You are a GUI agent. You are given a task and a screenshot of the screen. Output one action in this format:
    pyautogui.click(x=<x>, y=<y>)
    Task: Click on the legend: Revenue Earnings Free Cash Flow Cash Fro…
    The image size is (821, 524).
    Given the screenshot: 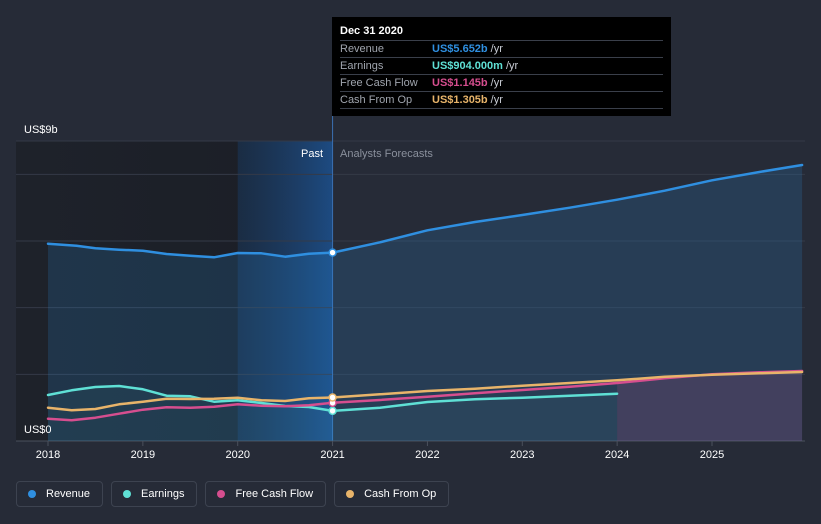 What is the action you would take?
    pyautogui.click(x=233, y=494)
    